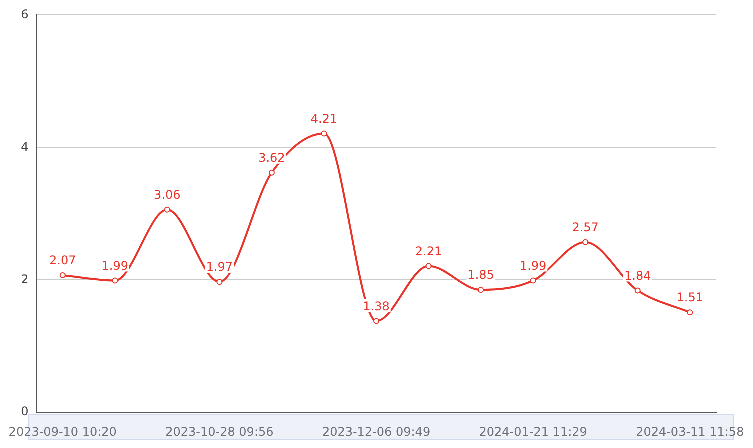  I want to click on y-tick-label: 4, so click(25, 147).